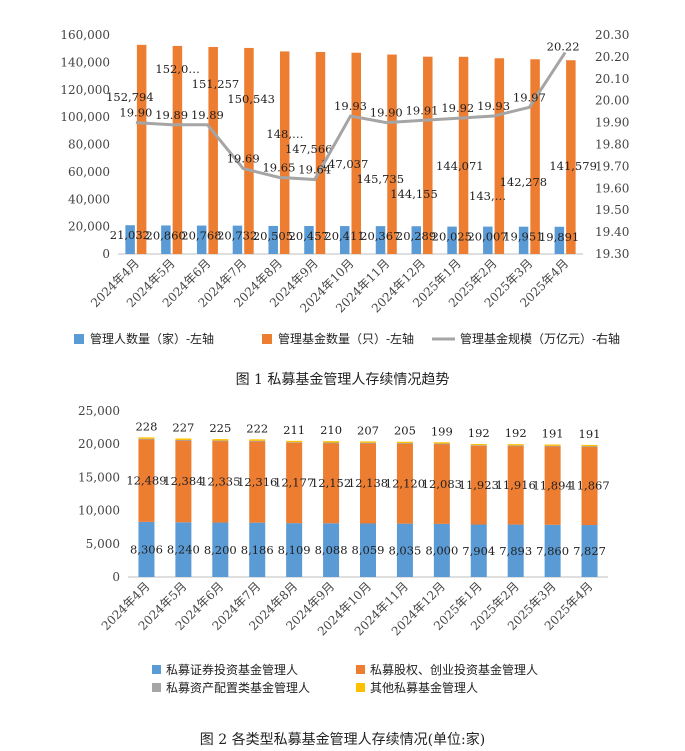  What do you see at coordinates (331, 550) in the screenshot?
I see `data-label-securities: 8,088` at bounding box center [331, 550].